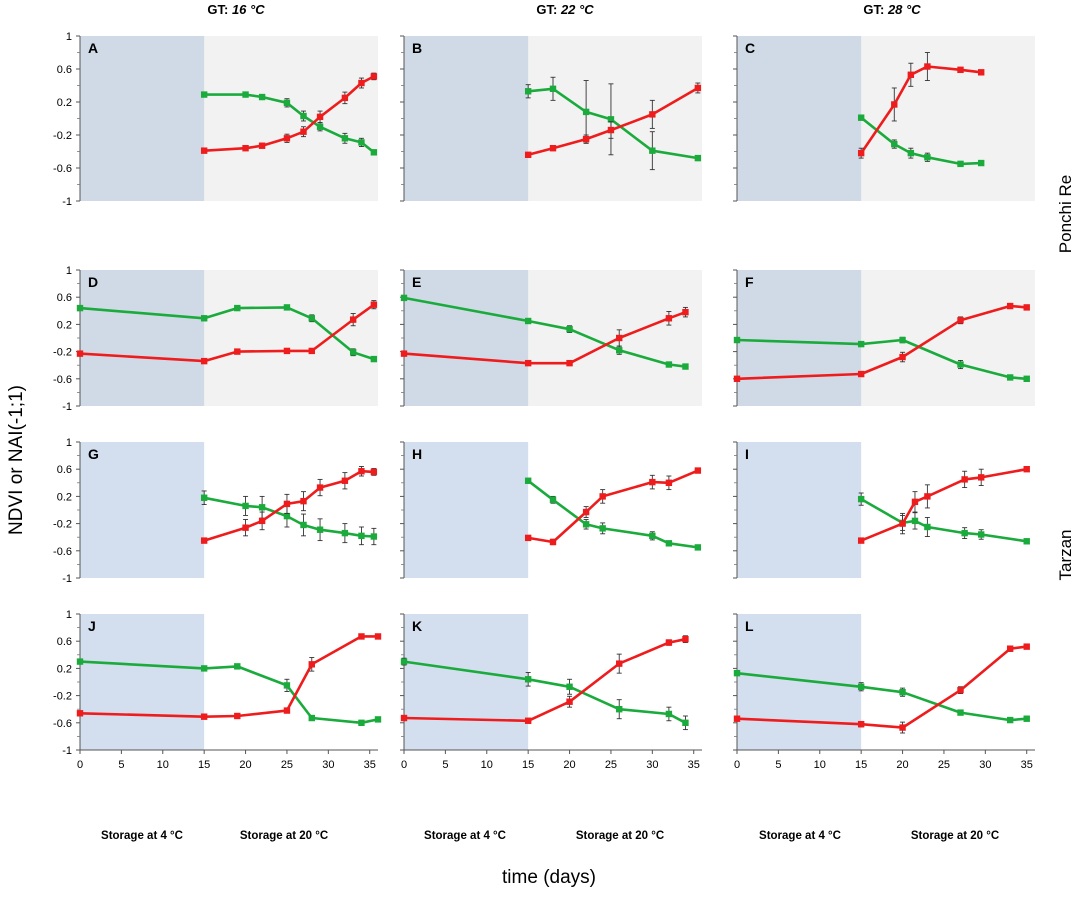 This screenshot has height=917, width=1084. What do you see at coordinates (799, 682) in the screenshot?
I see `panel-l-cold-storage-region` at bounding box center [799, 682].